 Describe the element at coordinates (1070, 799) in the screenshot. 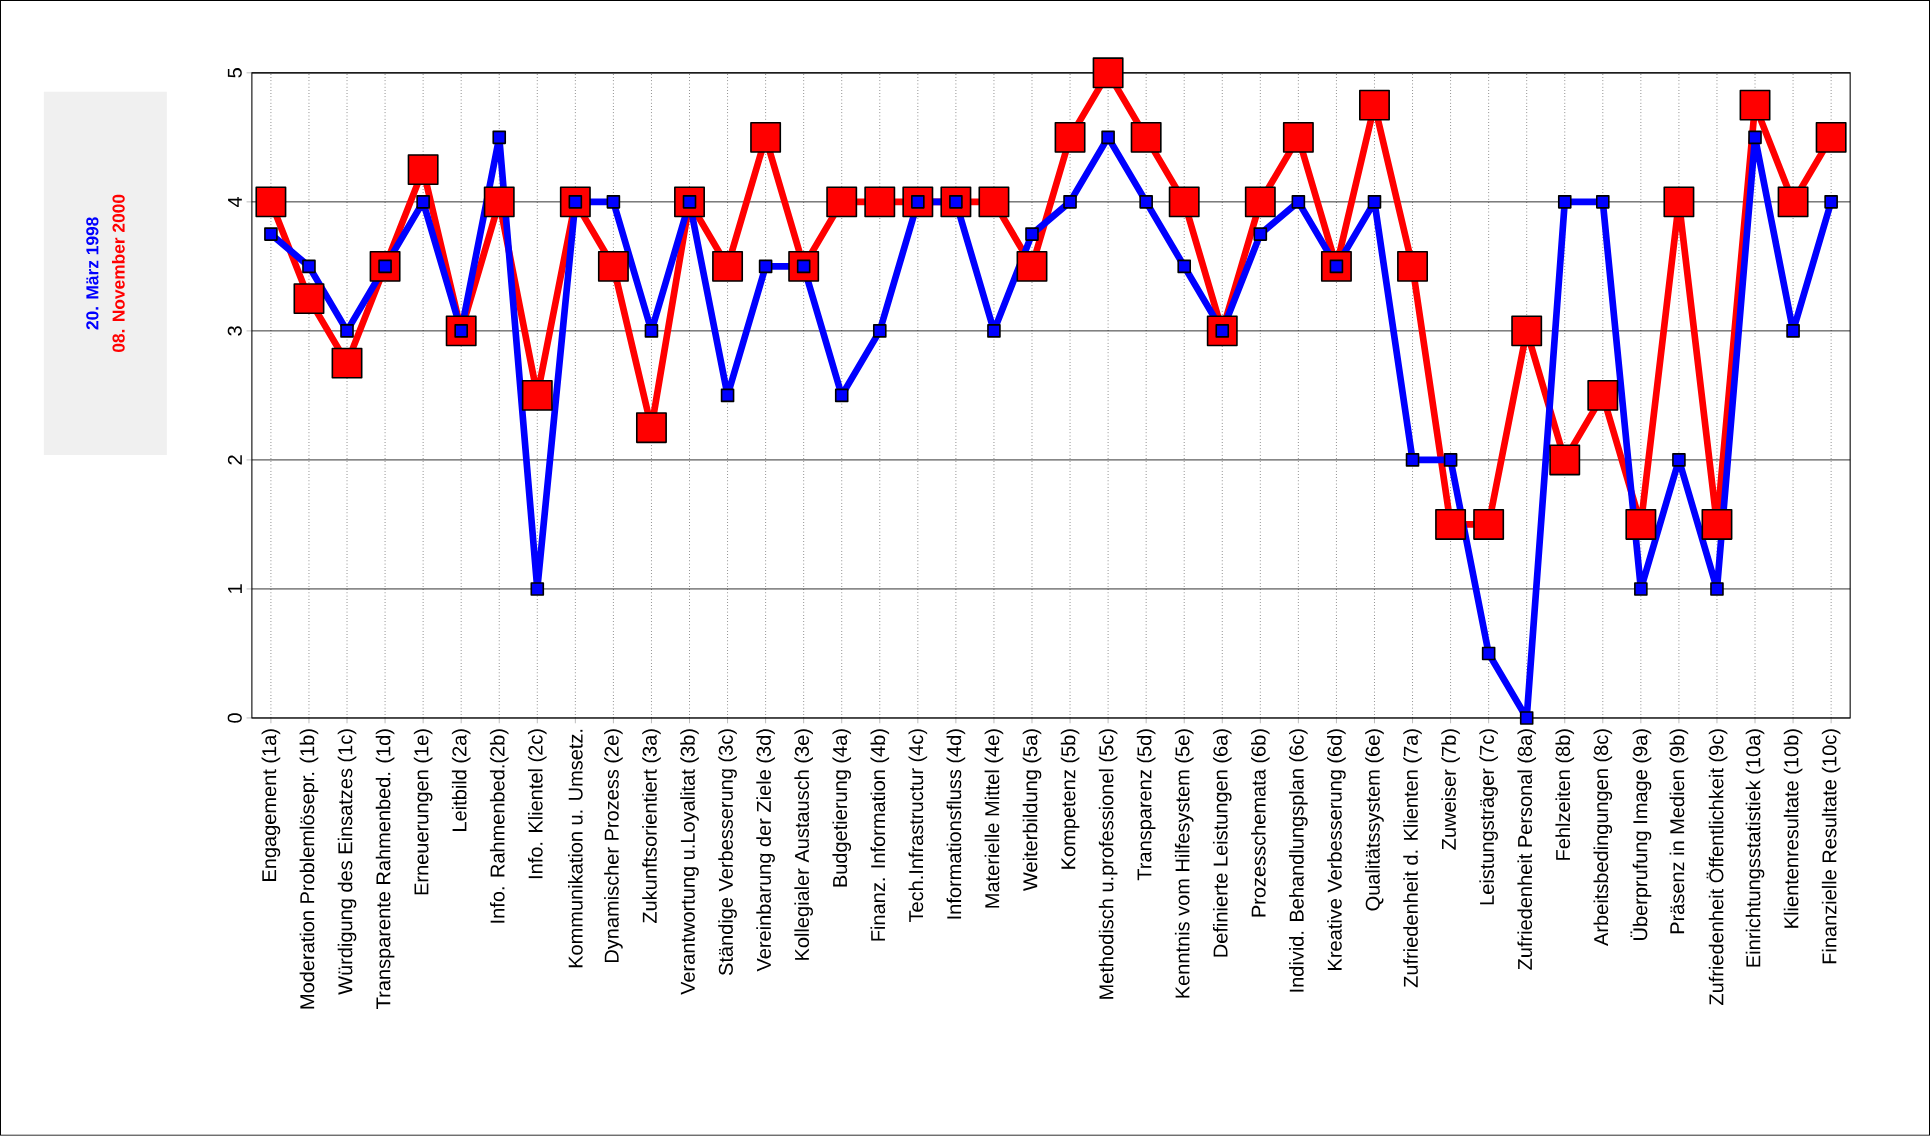

I see `x-tick-label: Kompetenz (5b)` at that location.